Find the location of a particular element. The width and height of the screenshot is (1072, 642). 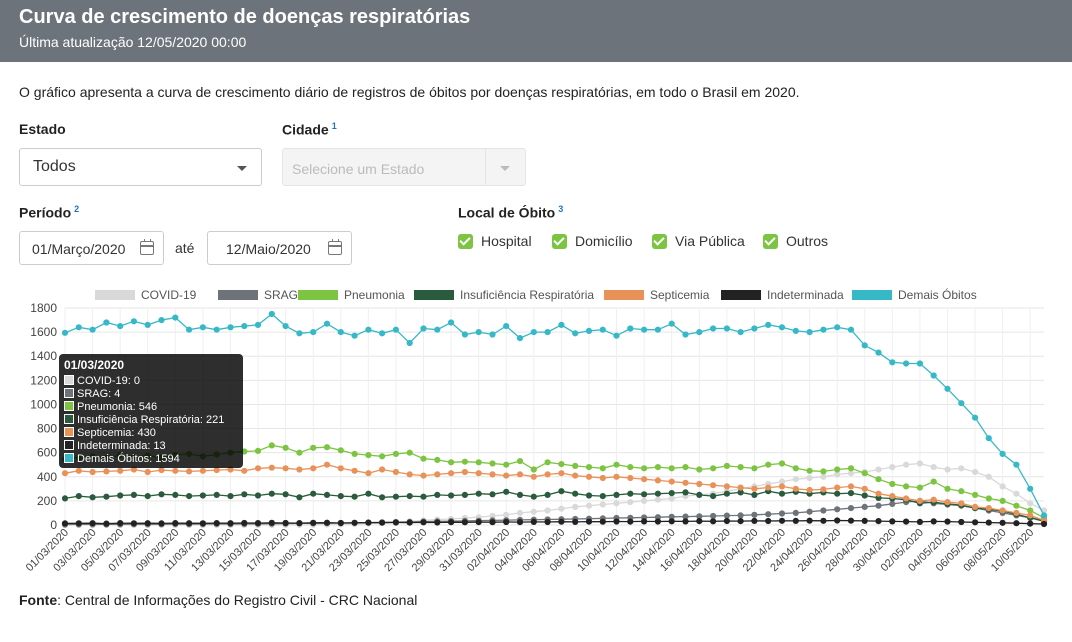

estado-select: Todos is located at coordinates (140, 167).